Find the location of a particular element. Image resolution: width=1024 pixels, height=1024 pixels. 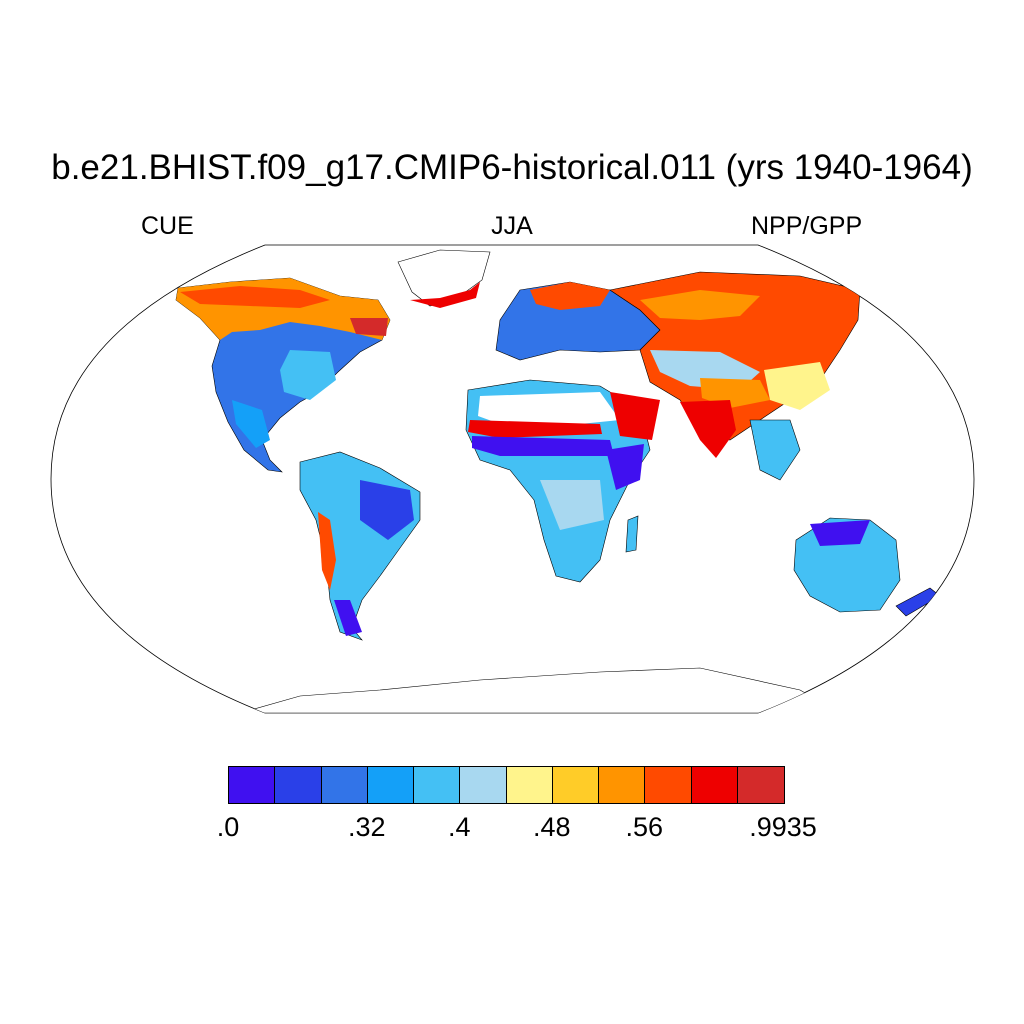

colorbar-label-4: .56 is located at coordinates (644, 827).